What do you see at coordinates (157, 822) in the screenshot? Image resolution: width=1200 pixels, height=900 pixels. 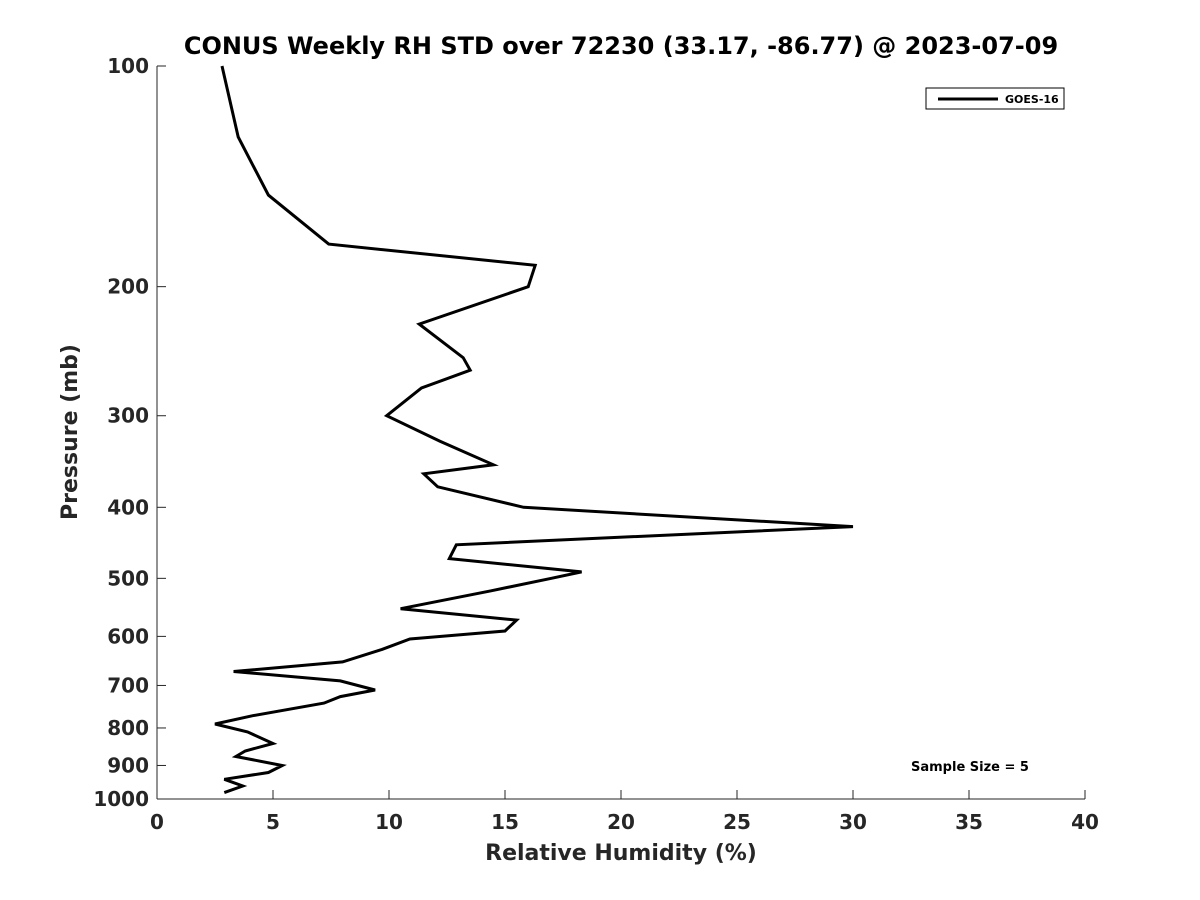 I see `x-tick-label: 0` at bounding box center [157, 822].